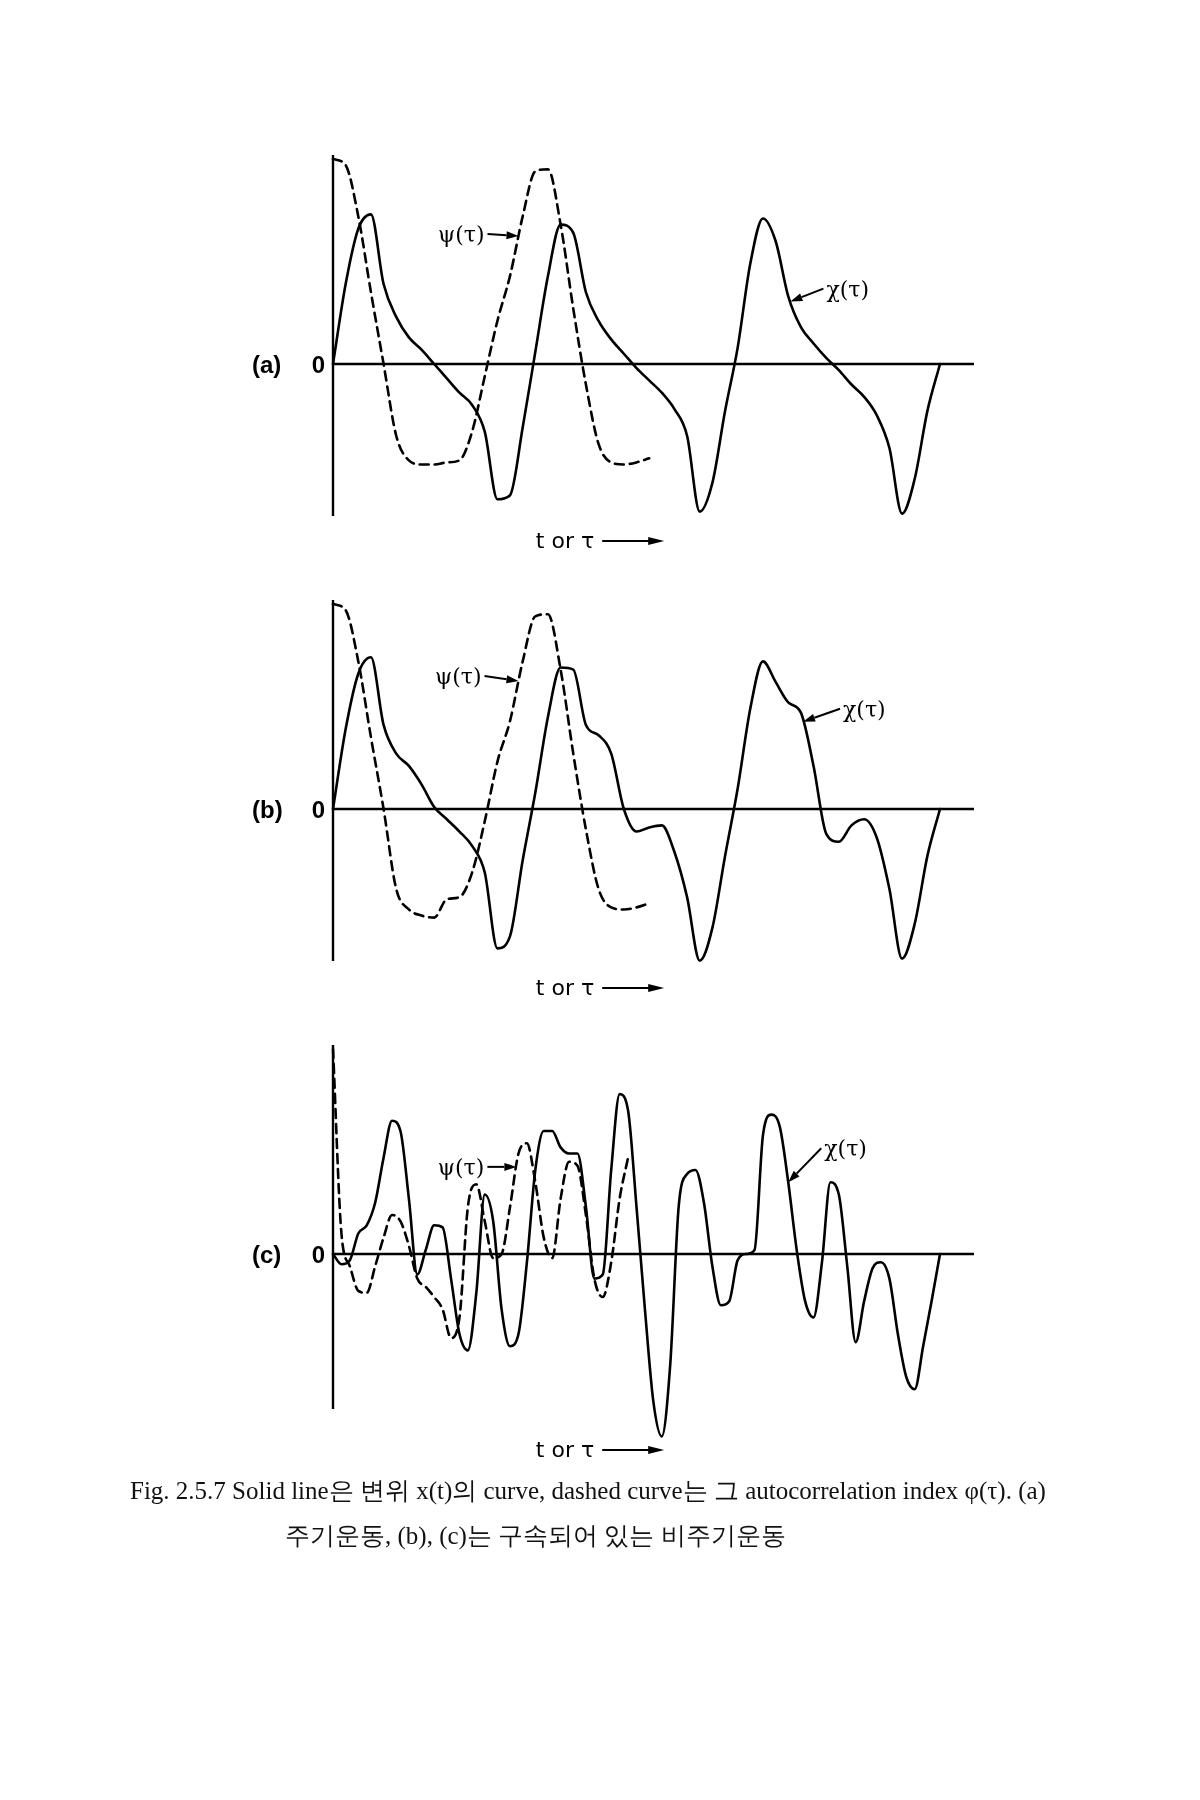  Describe the element at coordinates (588, 1514) in the screenshot. I see `caption: Fig. 2.5.7 Solid line은 변위 x(t)의 curve, dashed curve는 그 autocorrelation index φ(τ). (a) 주기운동, (b), (c)는 구속되어 있는 비주기운동` at that location.